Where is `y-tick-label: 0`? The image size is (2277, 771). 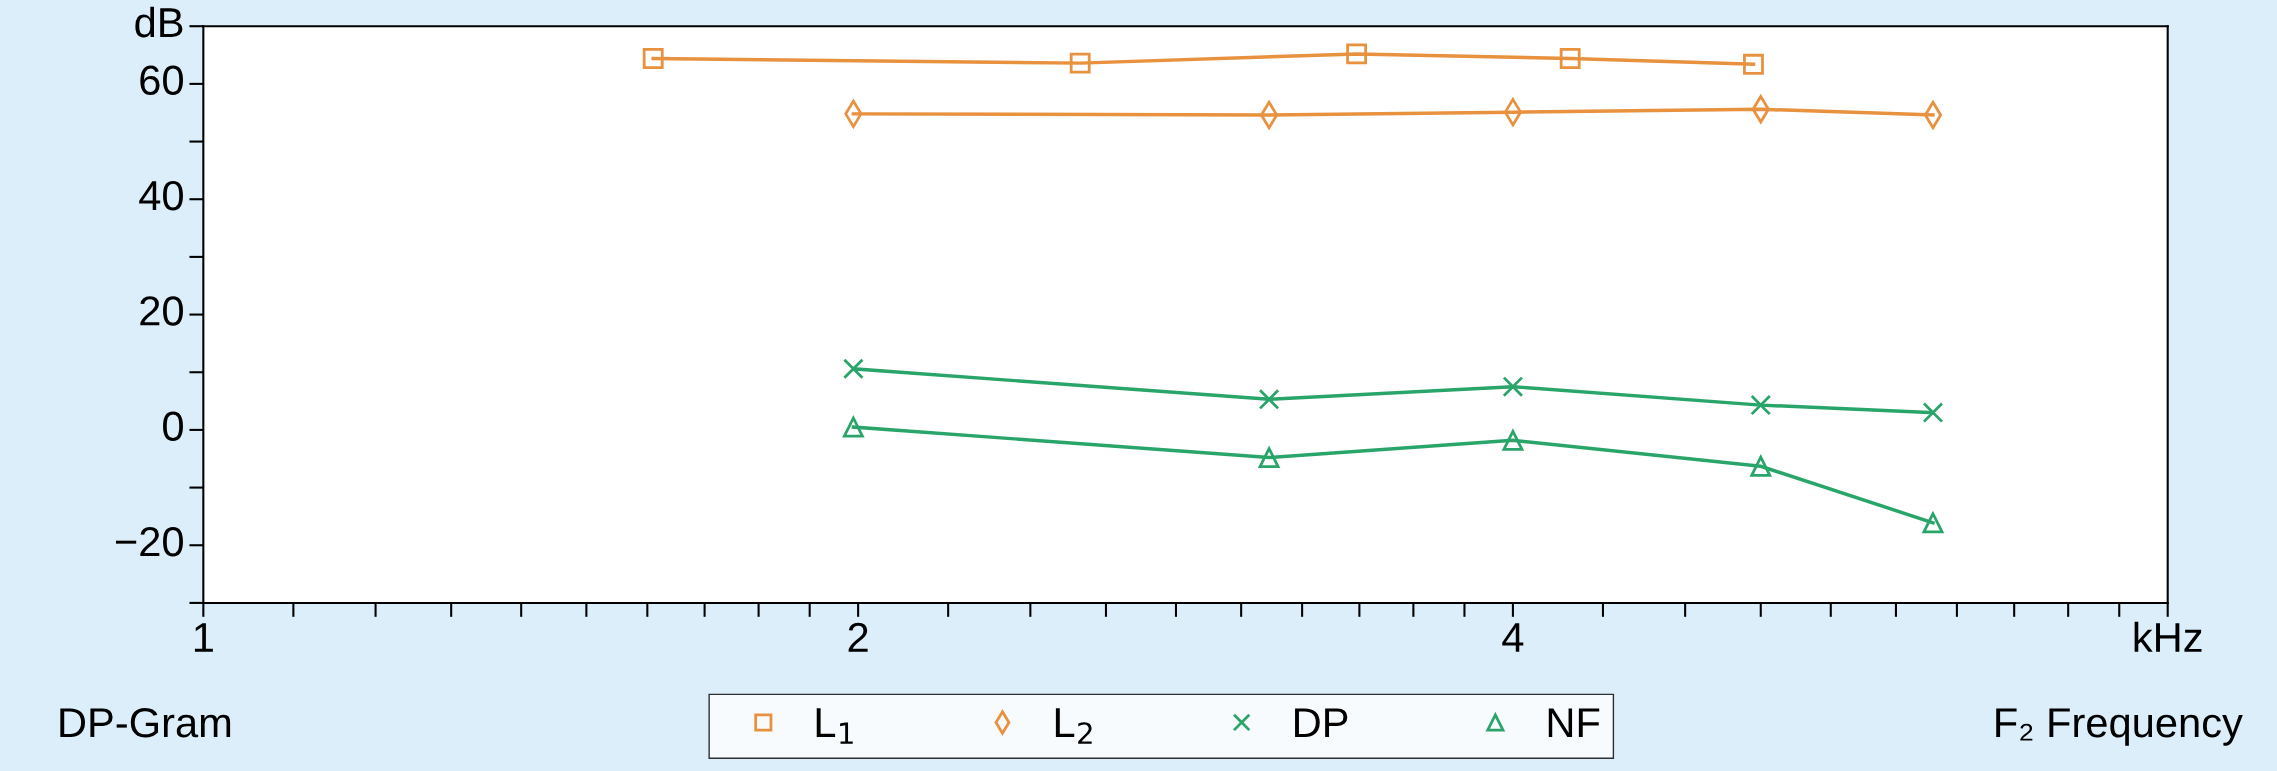
y-tick-label: 0 is located at coordinates (173, 426).